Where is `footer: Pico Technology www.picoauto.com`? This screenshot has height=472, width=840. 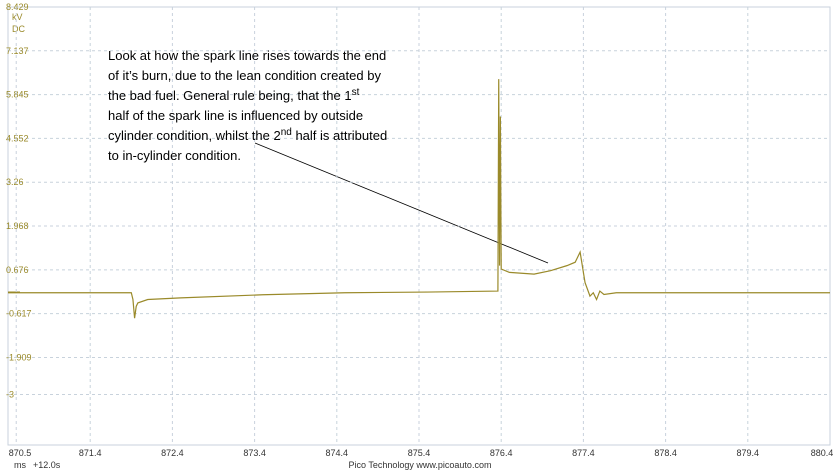 footer: Pico Technology www.picoauto.com is located at coordinates (420, 465).